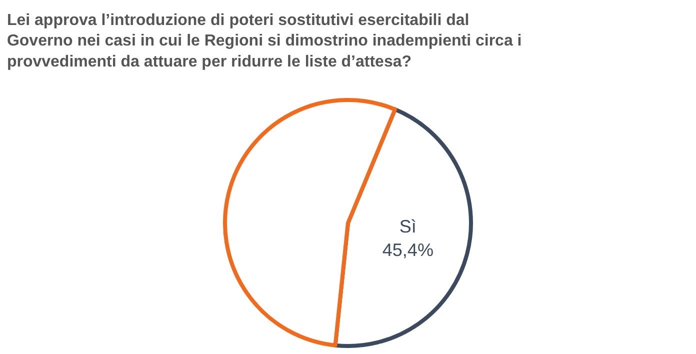  Describe the element at coordinates (264, 41) in the screenshot. I see `chart-title: Lei approva l’introduzione di poteri sostitutivi esercitabili dal Governo nei casi in cui le Regioni si dimostrino inadempienti circa i provvedimenti da attuare per ridurre le liste d’attesa?` at that location.